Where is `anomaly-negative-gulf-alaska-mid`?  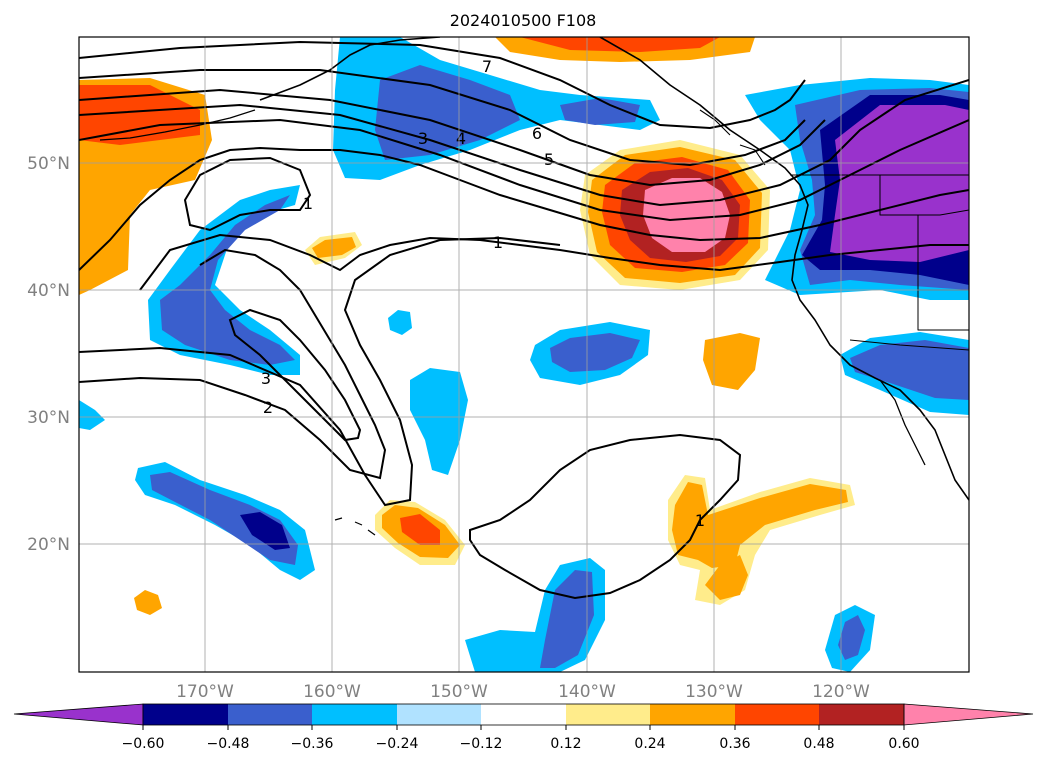
anomaly-negative-gulf-alaska-mid is located at coordinates (447, 112).